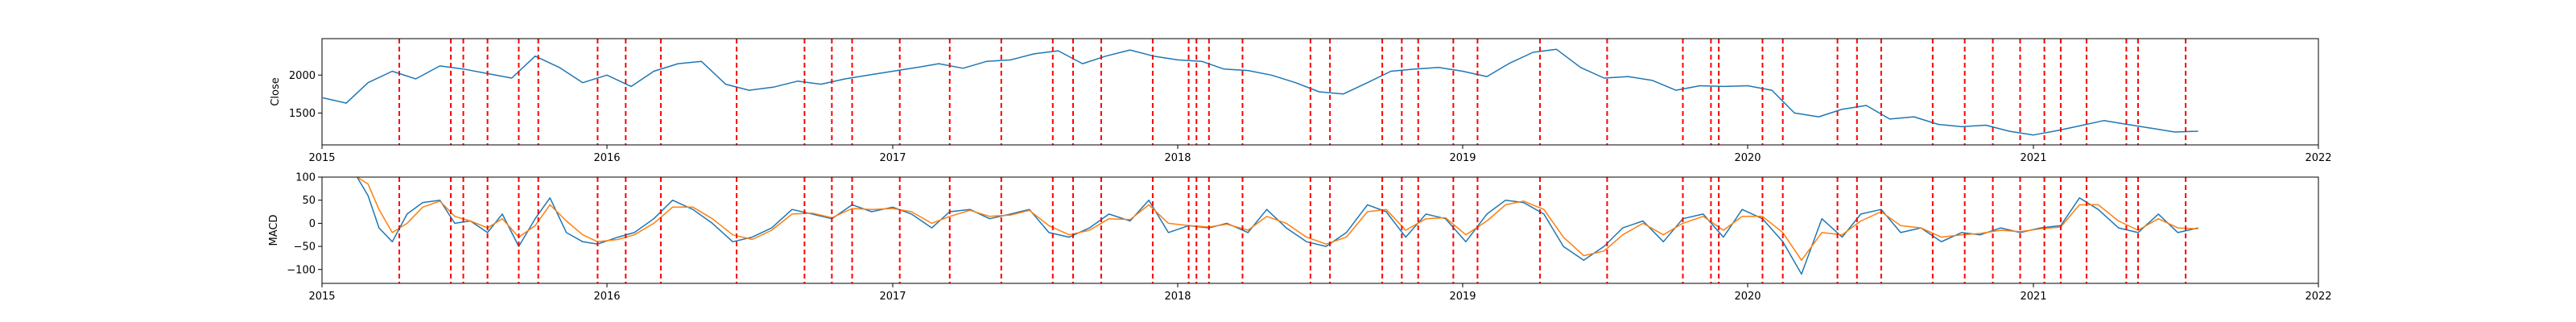  Describe the element at coordinates (274, 231) in the screenshot. I see `macd-y-axis-label: MACD` at that location.